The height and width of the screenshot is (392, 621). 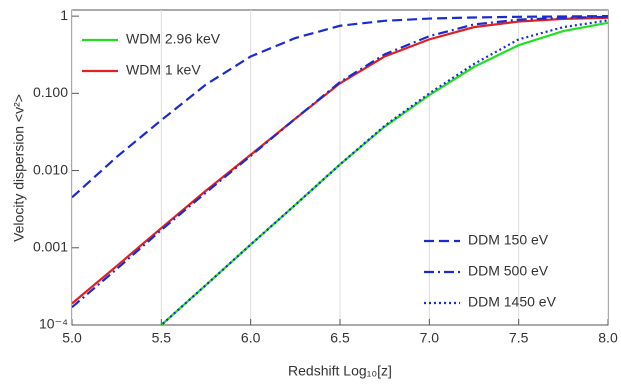 What do you see at coordinates (162, 338) in the screenshot?
I see `x-tick-label: 5.5` at bounding box center [162, 338].